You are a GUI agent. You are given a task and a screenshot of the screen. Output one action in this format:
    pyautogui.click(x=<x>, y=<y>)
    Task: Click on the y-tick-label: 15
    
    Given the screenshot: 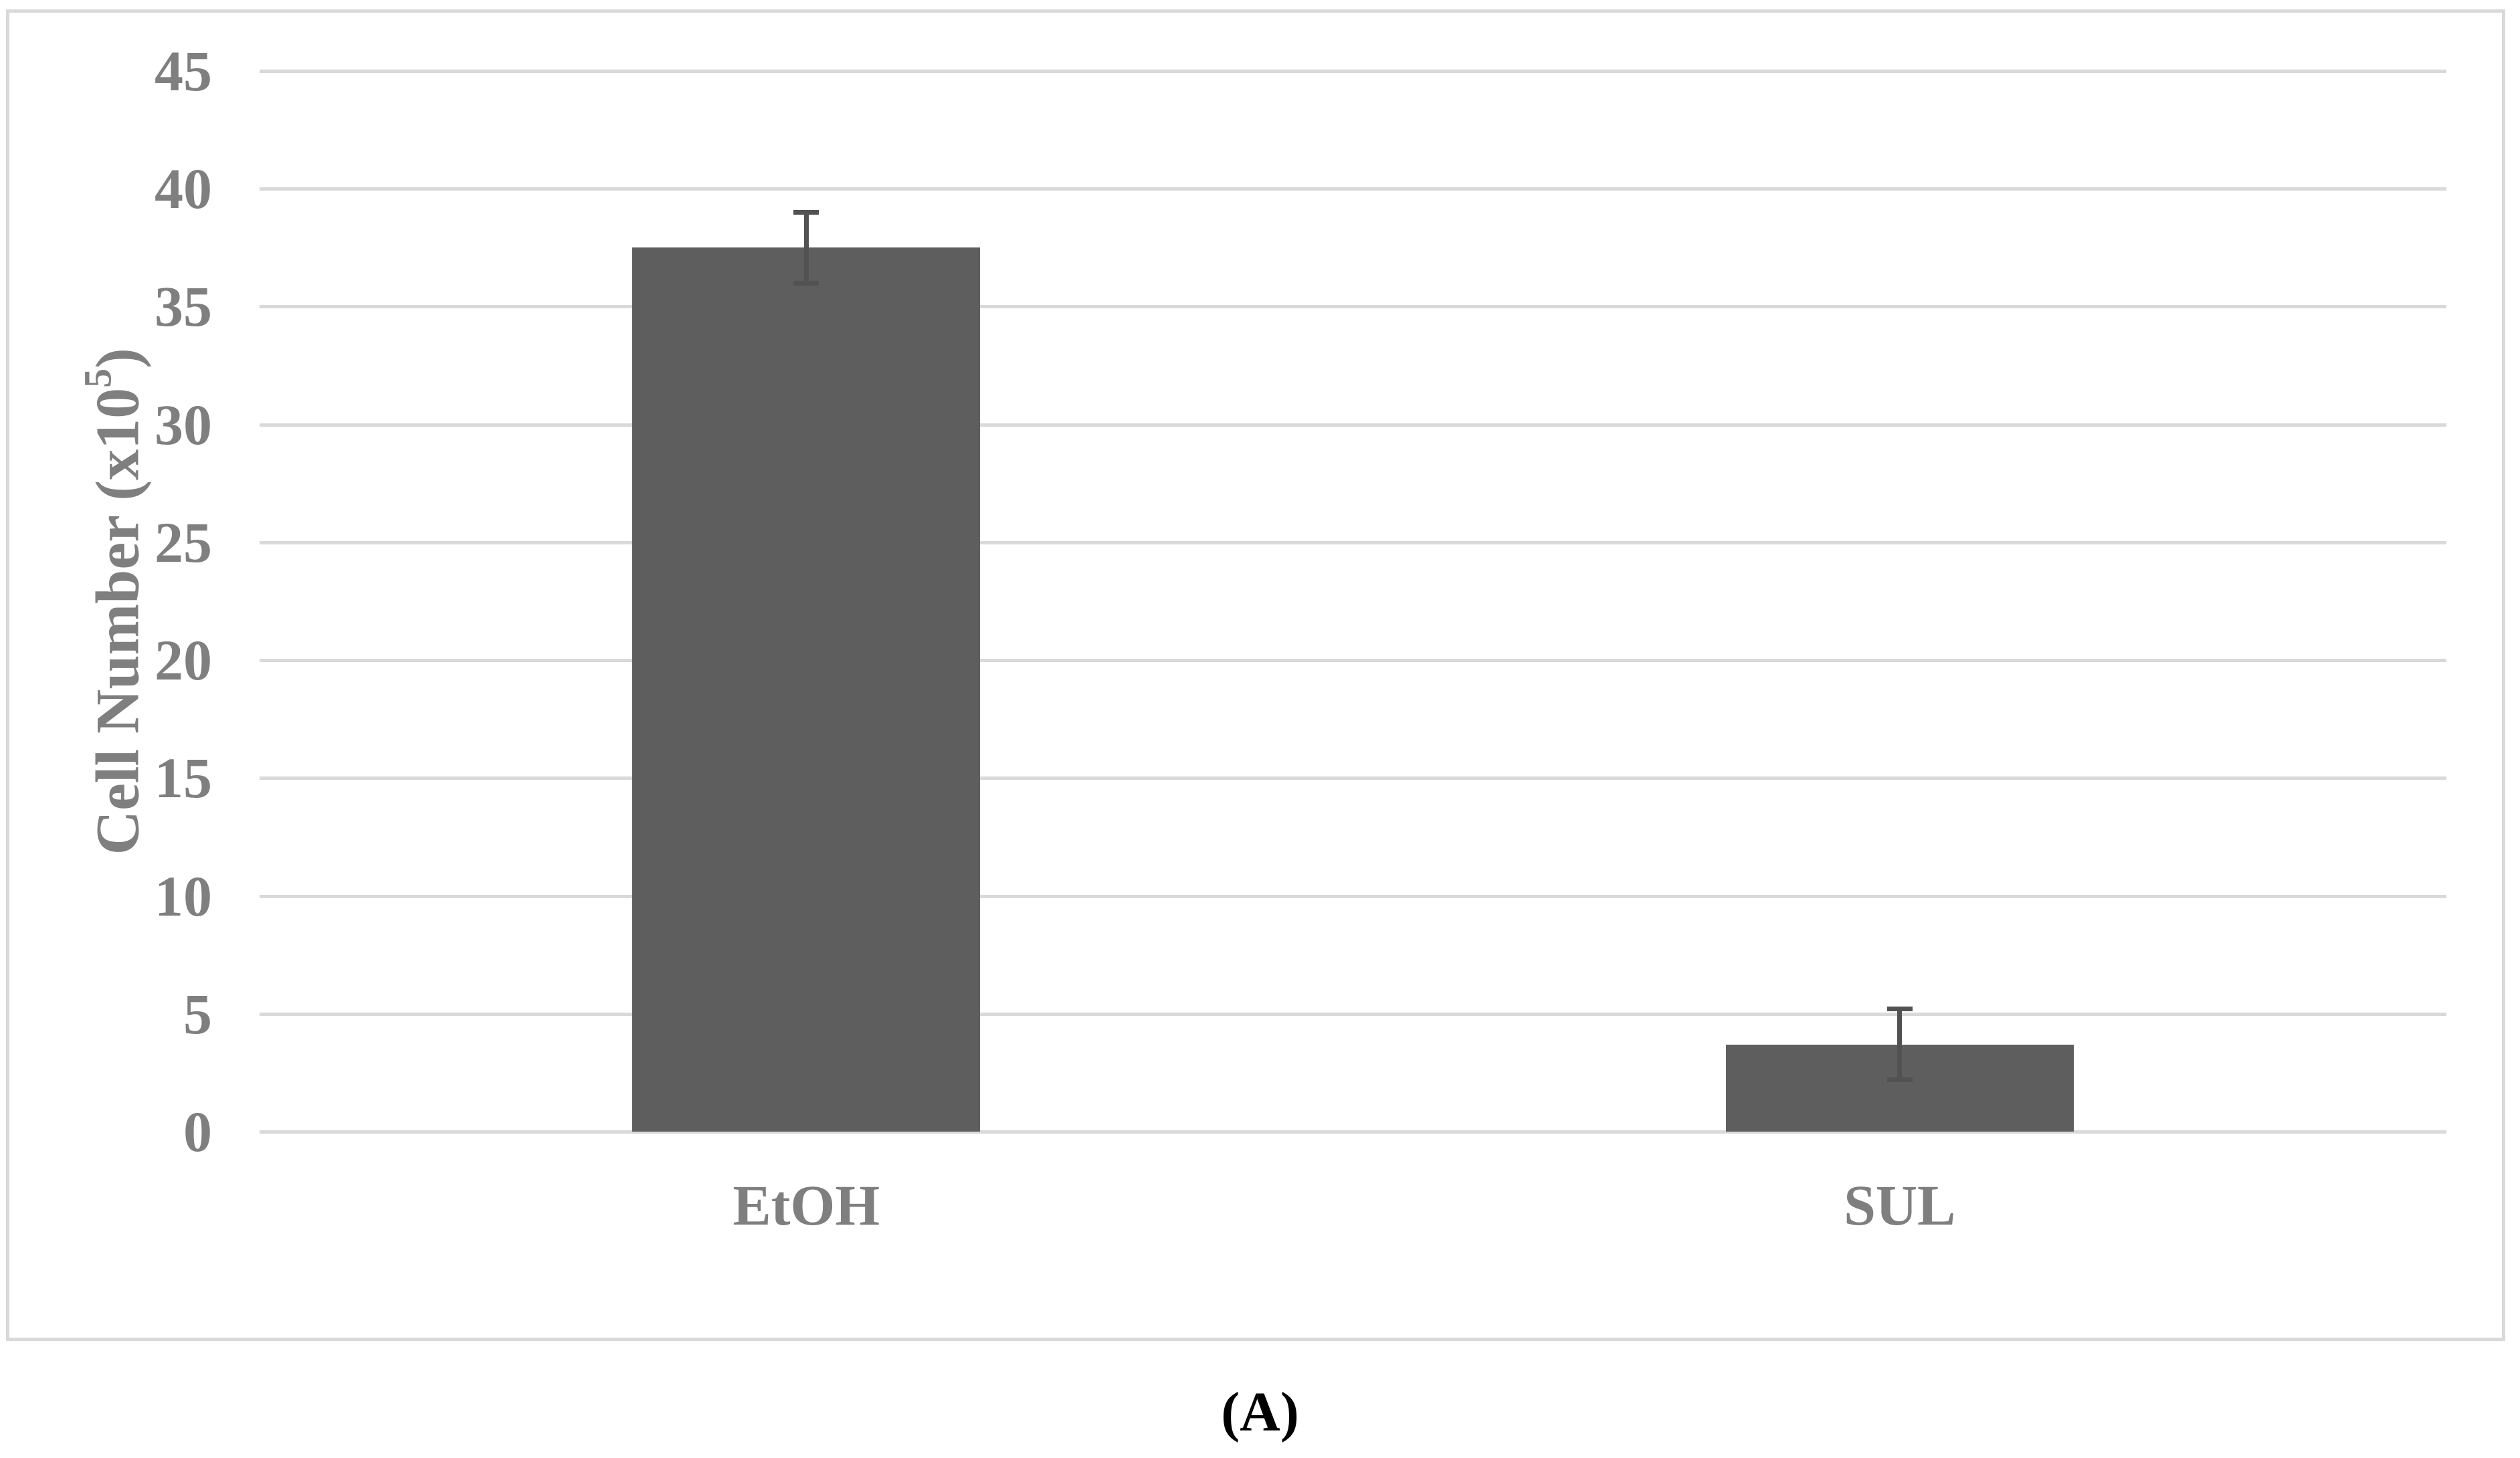 What is the action you would take?
    pyautogui.click(x=184, y=778)
    